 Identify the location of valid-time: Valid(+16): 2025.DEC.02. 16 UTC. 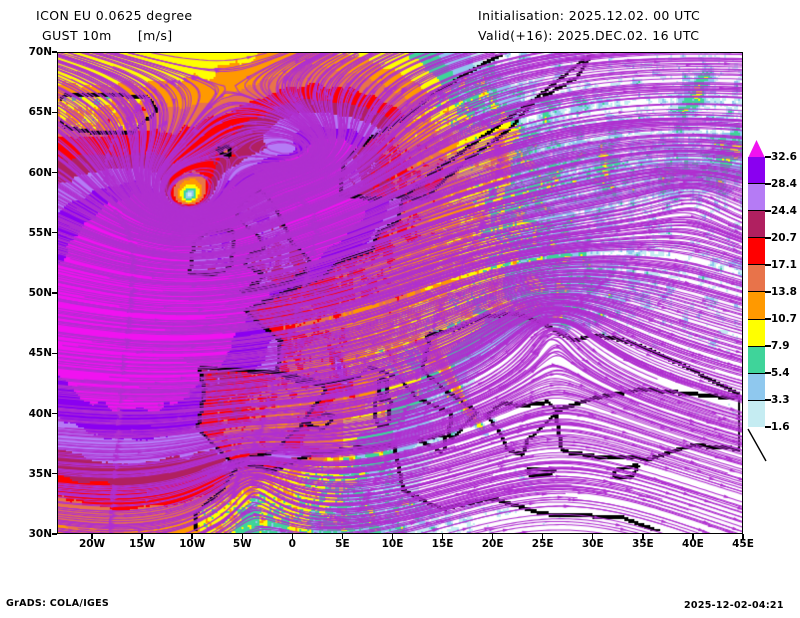
(589, 35).